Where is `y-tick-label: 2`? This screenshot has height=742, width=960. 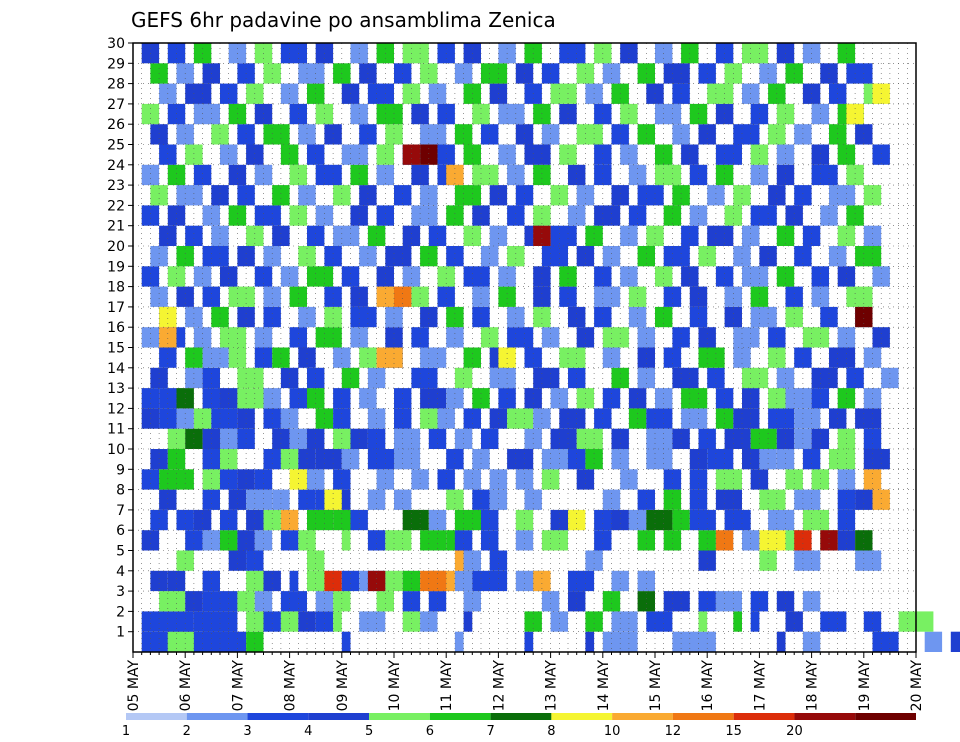 y-tick-label: 2 is located at coordinates (120, 612).